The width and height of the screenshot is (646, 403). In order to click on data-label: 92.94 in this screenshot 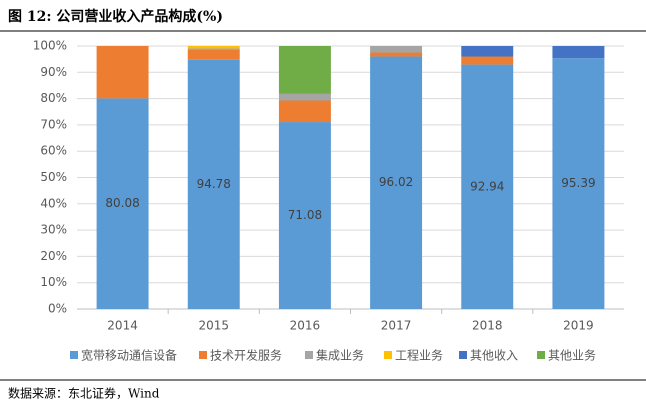, I will do `click(487, 186)`.